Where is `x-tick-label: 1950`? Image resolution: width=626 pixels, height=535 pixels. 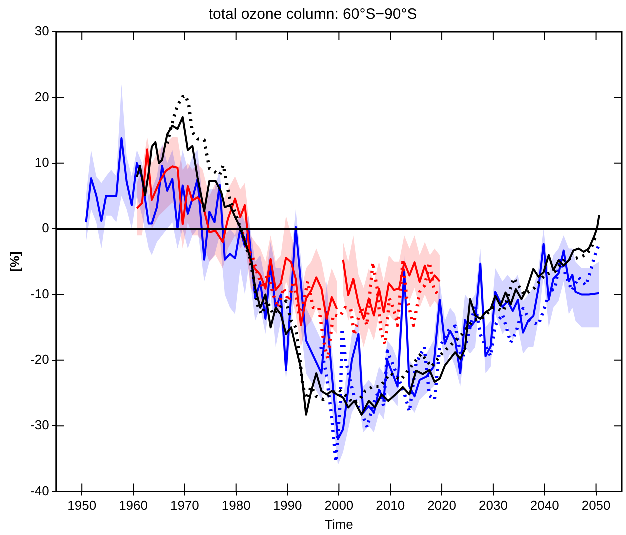 x-tick-label: 1950 is located at coordinates (82, 506).